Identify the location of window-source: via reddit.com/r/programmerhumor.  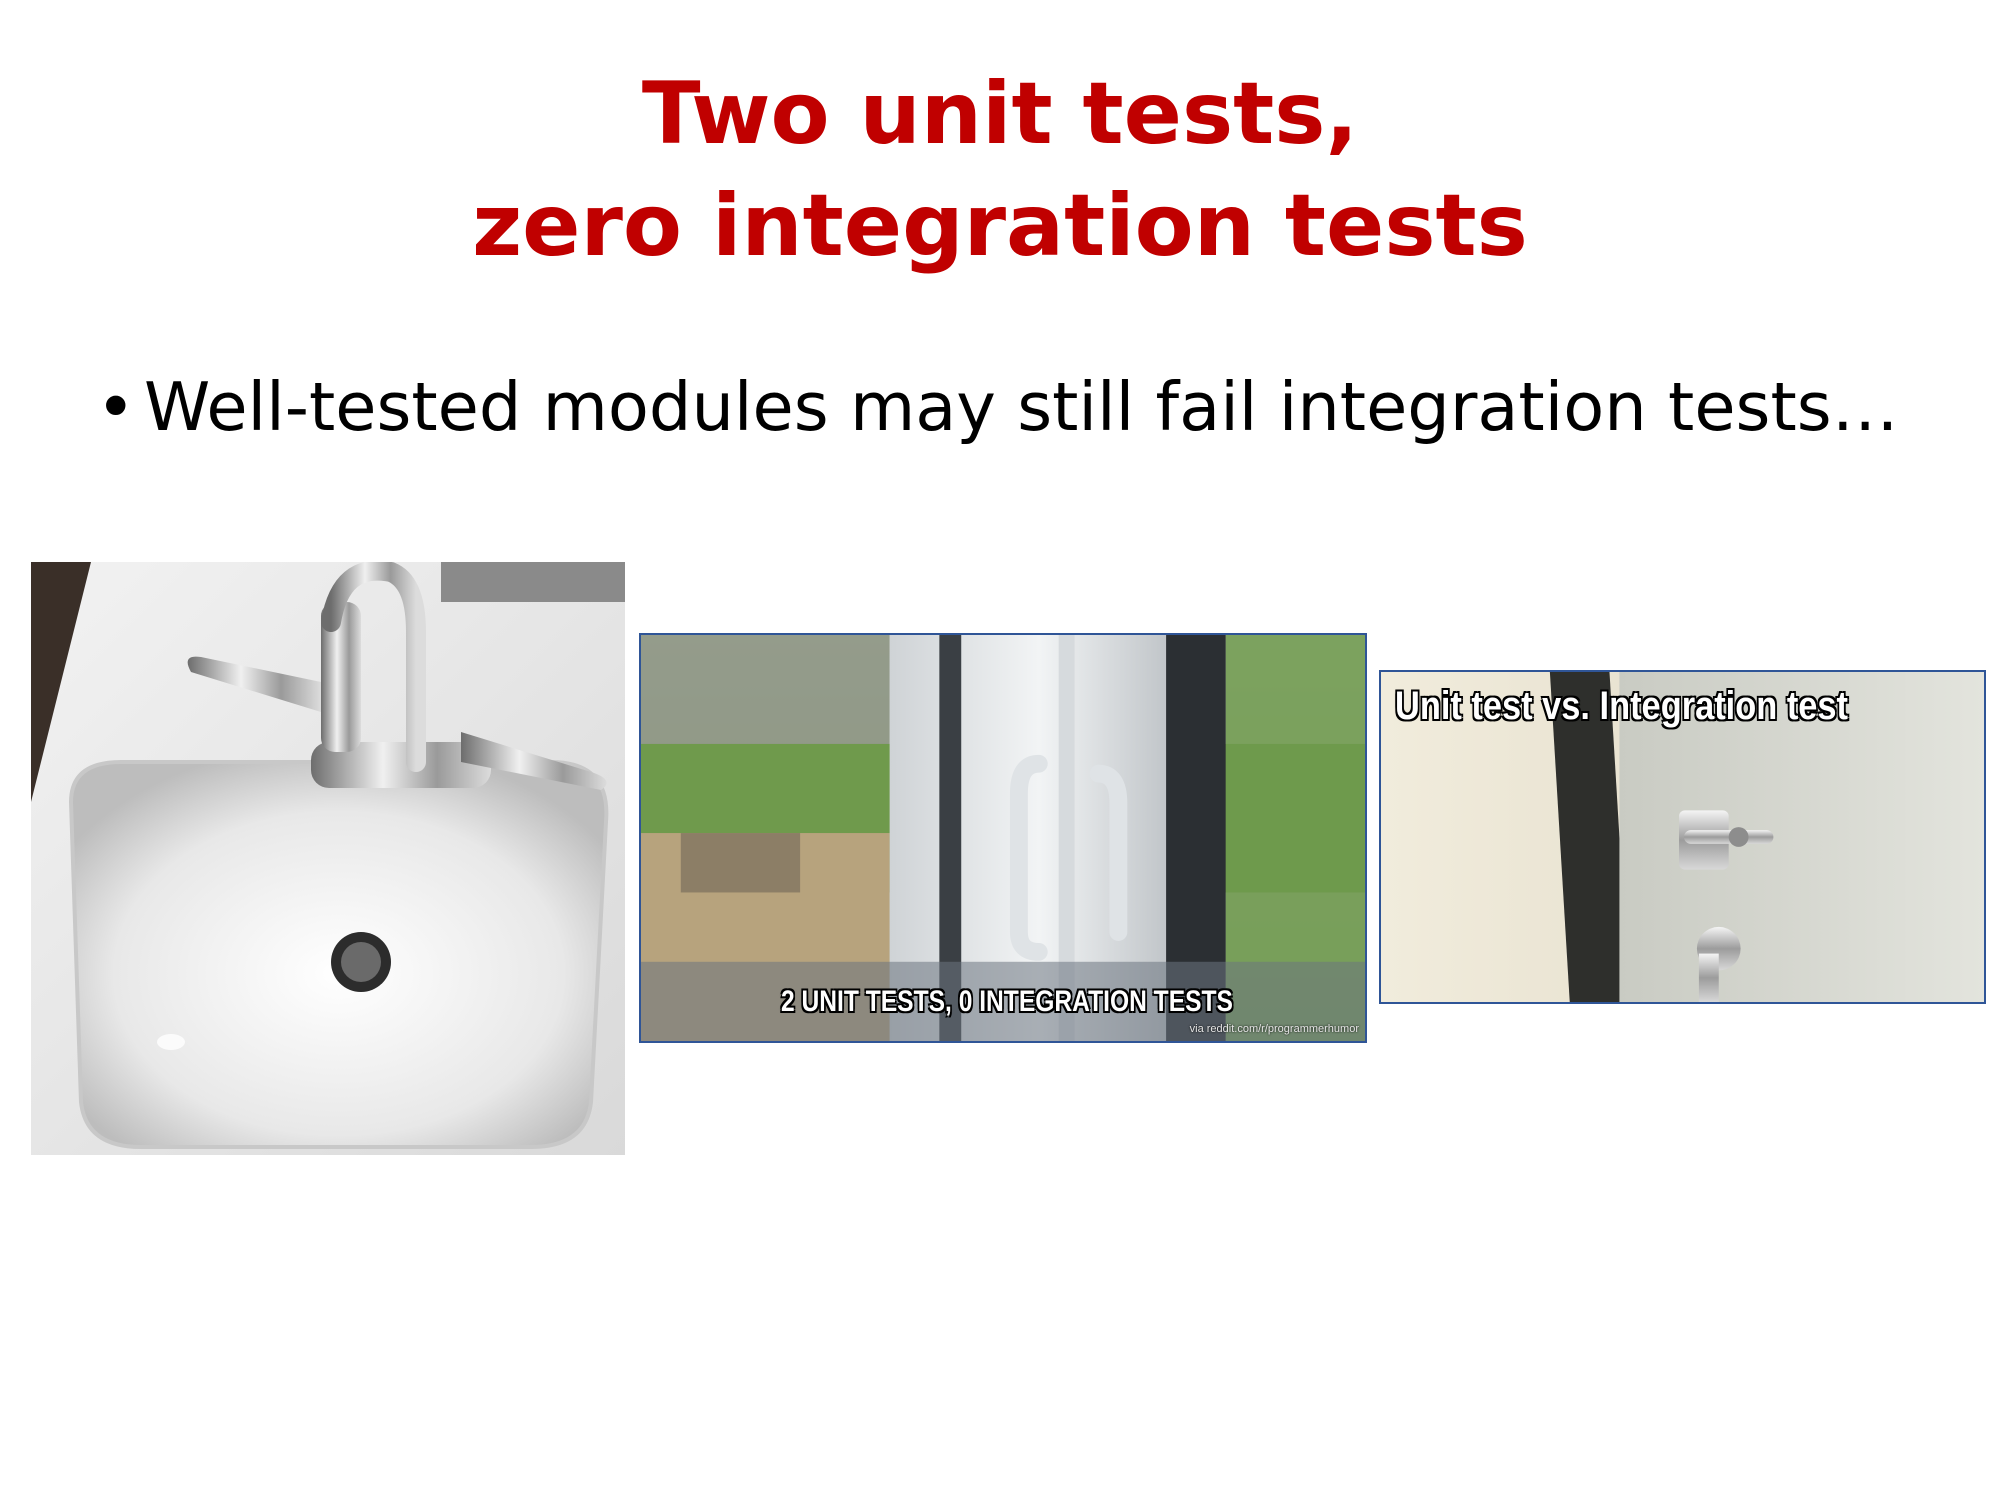
(1274, 1029).